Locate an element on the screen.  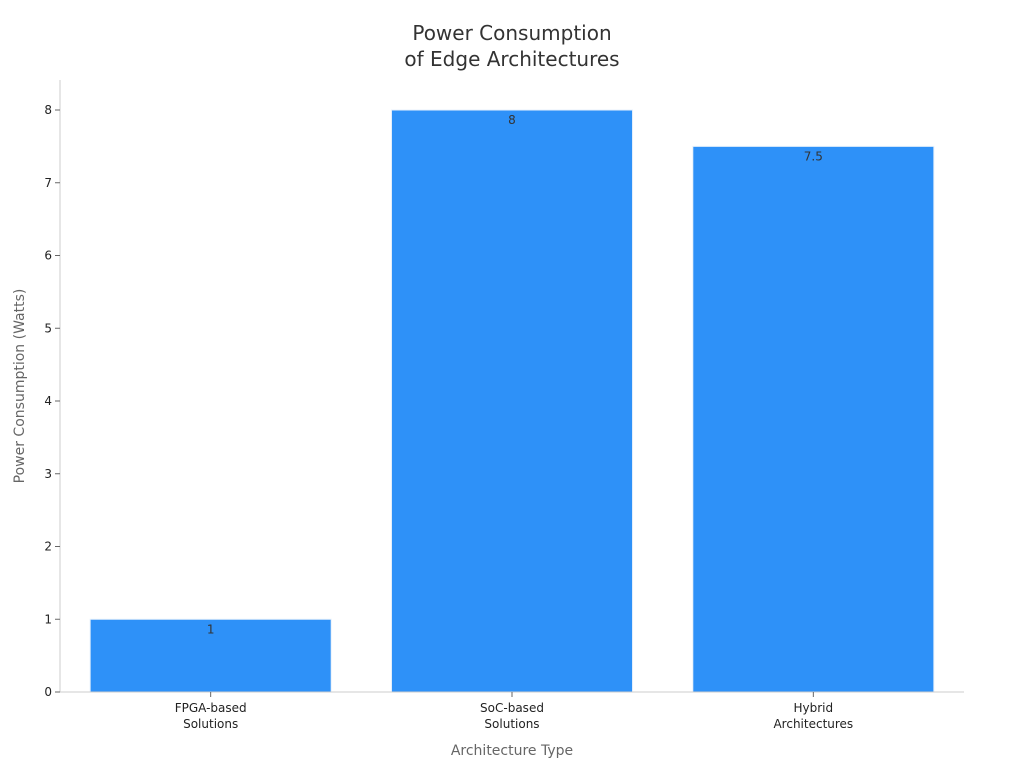
y-tick-label-6: 6 is located at coordinates (48, 256).